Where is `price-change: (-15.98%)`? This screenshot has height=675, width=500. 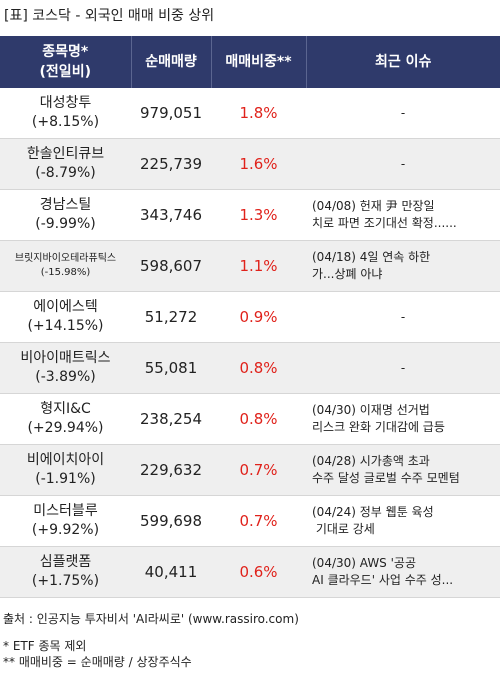 price-change: (-15.98%) is located at coordinates (65, 272).